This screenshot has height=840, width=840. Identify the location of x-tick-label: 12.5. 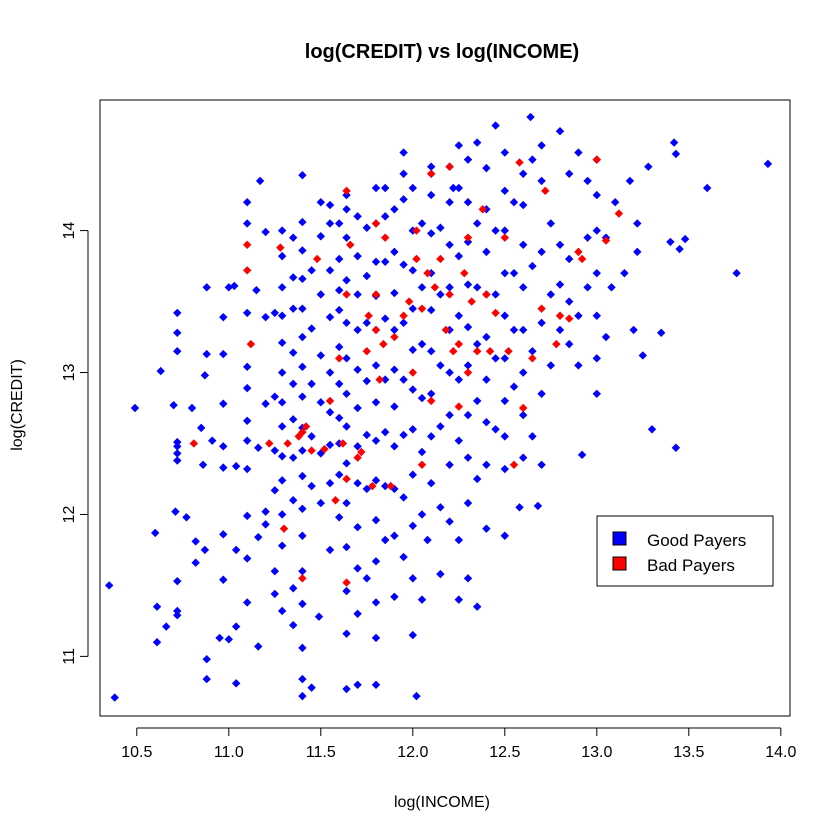
(504, 752).